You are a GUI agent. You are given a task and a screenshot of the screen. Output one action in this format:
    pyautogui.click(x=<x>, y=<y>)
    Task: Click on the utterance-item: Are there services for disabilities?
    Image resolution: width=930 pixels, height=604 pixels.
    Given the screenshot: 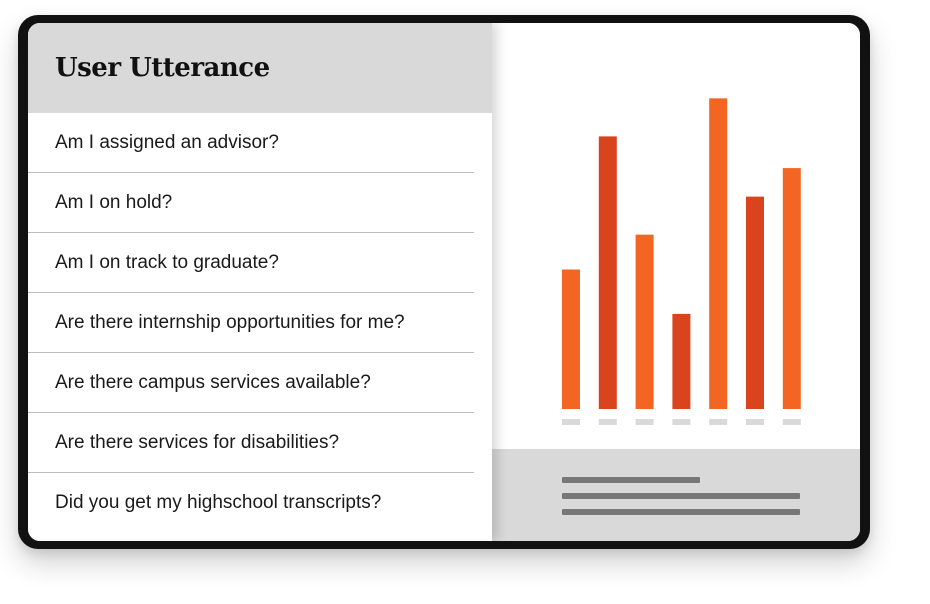 What is the action you would take?
    pyautogui.click(x=251, y=443)
    